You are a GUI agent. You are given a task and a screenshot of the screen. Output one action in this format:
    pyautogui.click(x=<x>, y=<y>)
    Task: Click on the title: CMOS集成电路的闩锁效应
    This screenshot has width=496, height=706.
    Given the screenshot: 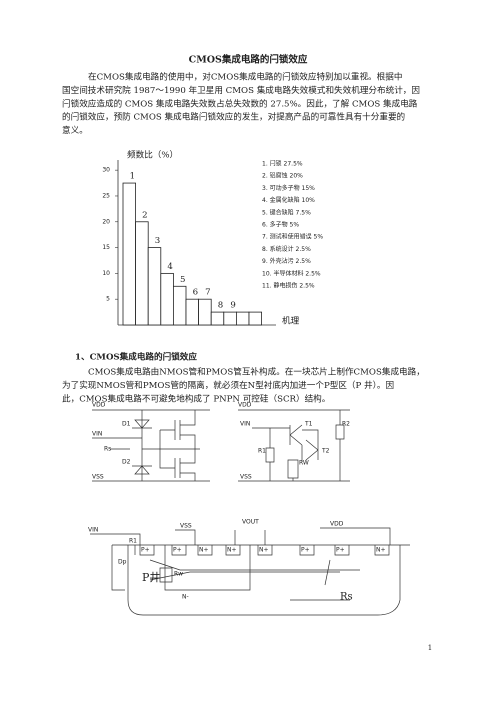 What is the action you would take?
    pyautogui.click(x=248, y=60)
    